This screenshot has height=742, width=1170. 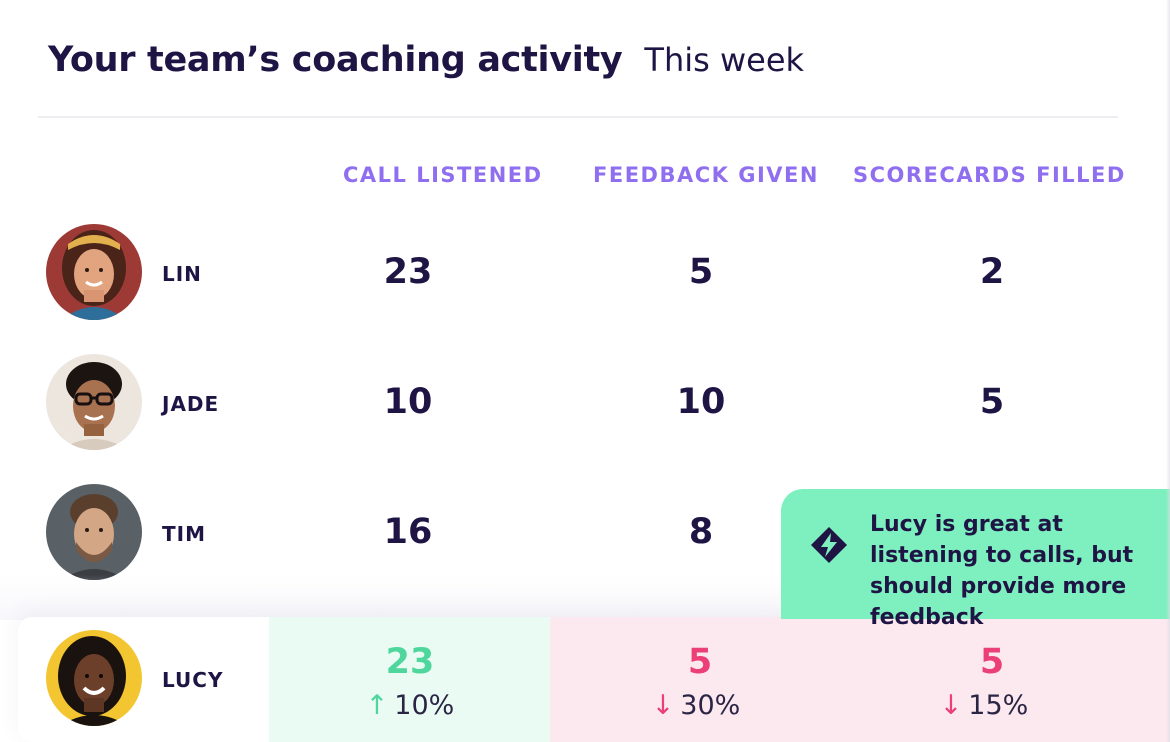 I want to click on card-header: Your team’s coaching activity This week, so click(x=426, y=60).